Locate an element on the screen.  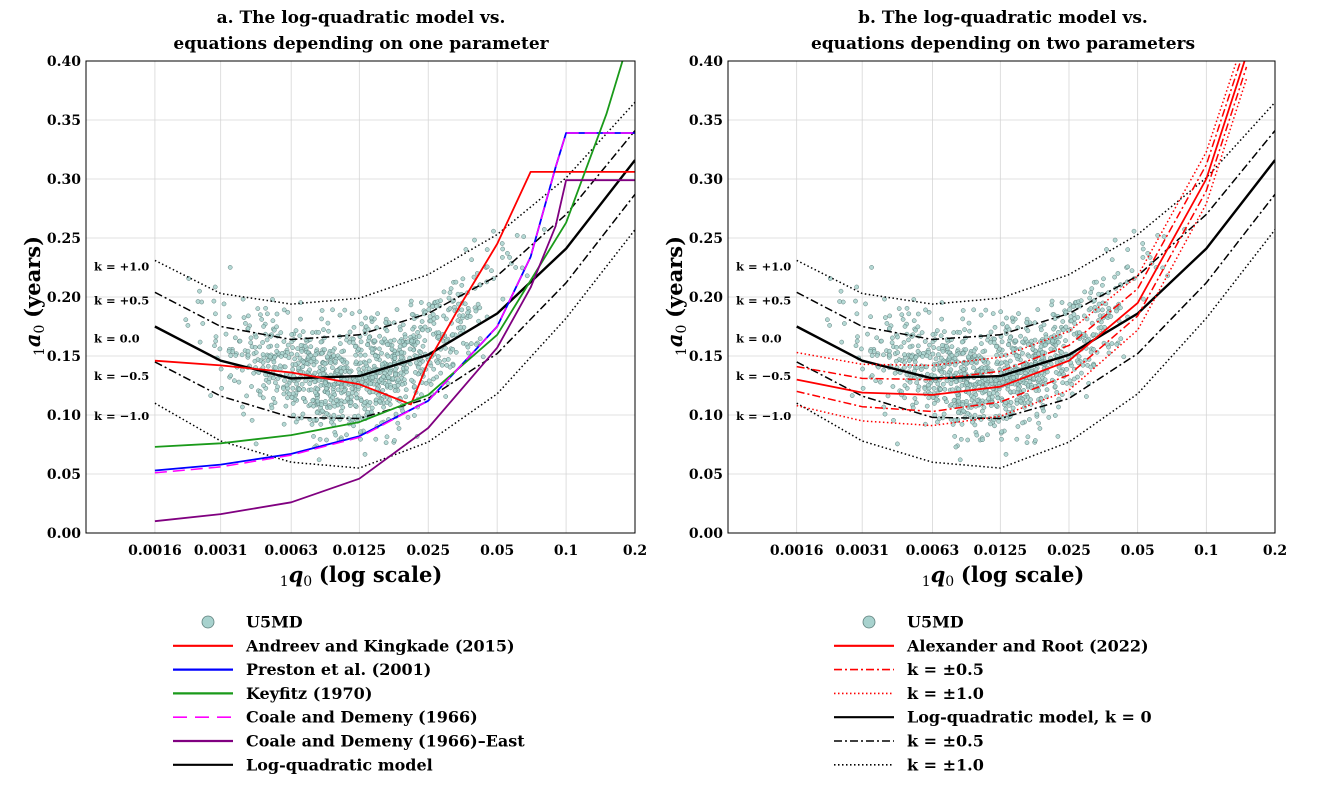
y-tick-label: 0.15 is located at coordinates (706, 357).